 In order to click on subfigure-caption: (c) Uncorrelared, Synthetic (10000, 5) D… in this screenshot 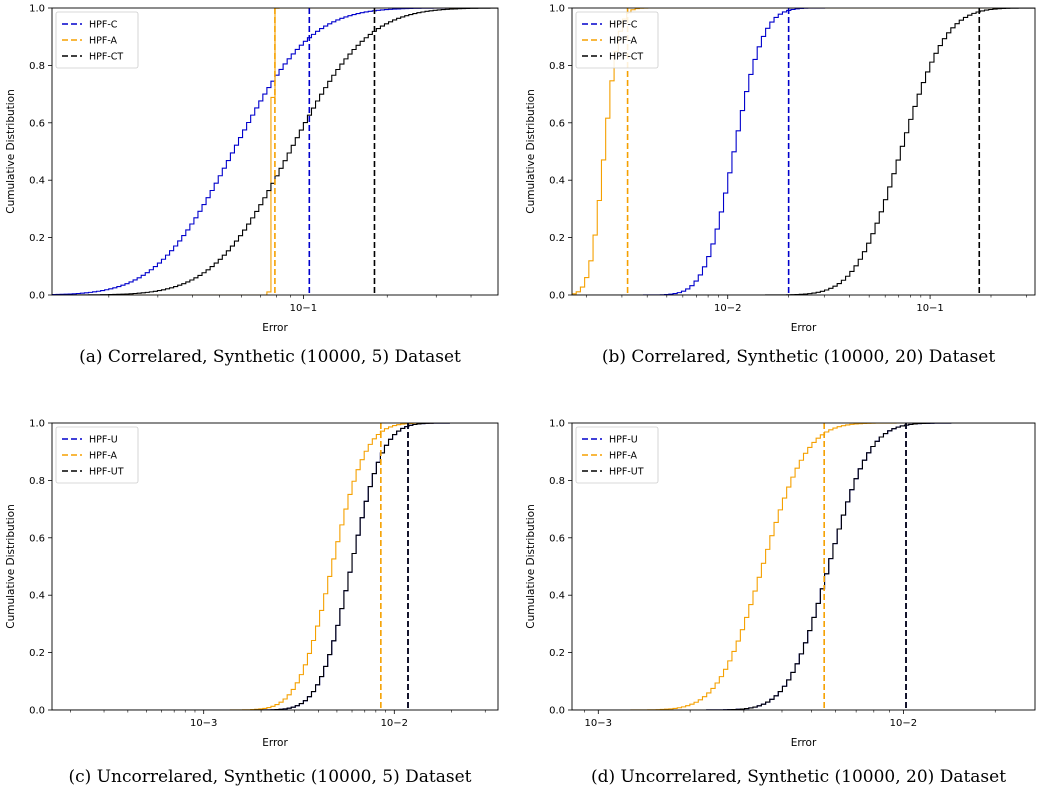, I will do `click(270, 777)`.